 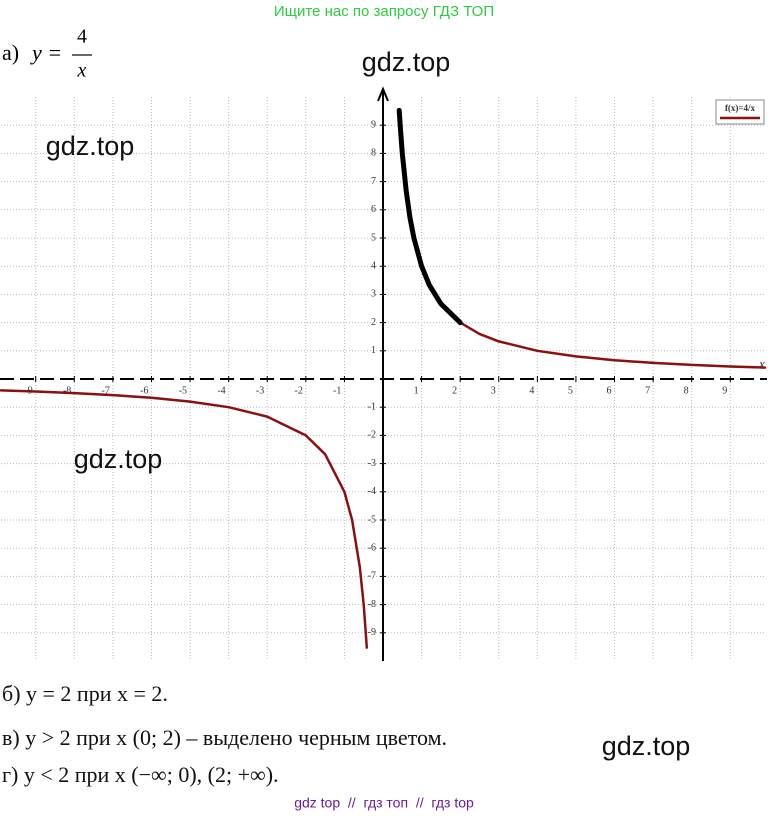 I want to click on banner: Ищите нас по запросу ГДЗ ТОП, so click(x=384, y=11).